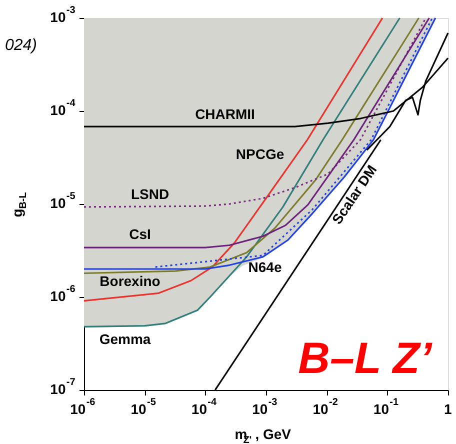 Image resolution: width=456 pixels, height=444 pixels. Describe the element at coordinates (125, 339) in the screenshot. I see `annotation: Gemma` at that location.